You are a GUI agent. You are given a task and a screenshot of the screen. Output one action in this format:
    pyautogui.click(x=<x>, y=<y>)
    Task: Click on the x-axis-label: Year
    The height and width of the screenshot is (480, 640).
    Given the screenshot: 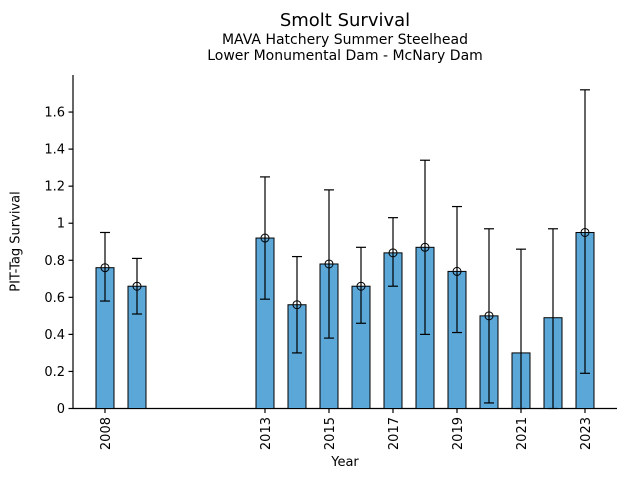 What is the action you would take?
    pyautogui.click(x=345, y=462)
    